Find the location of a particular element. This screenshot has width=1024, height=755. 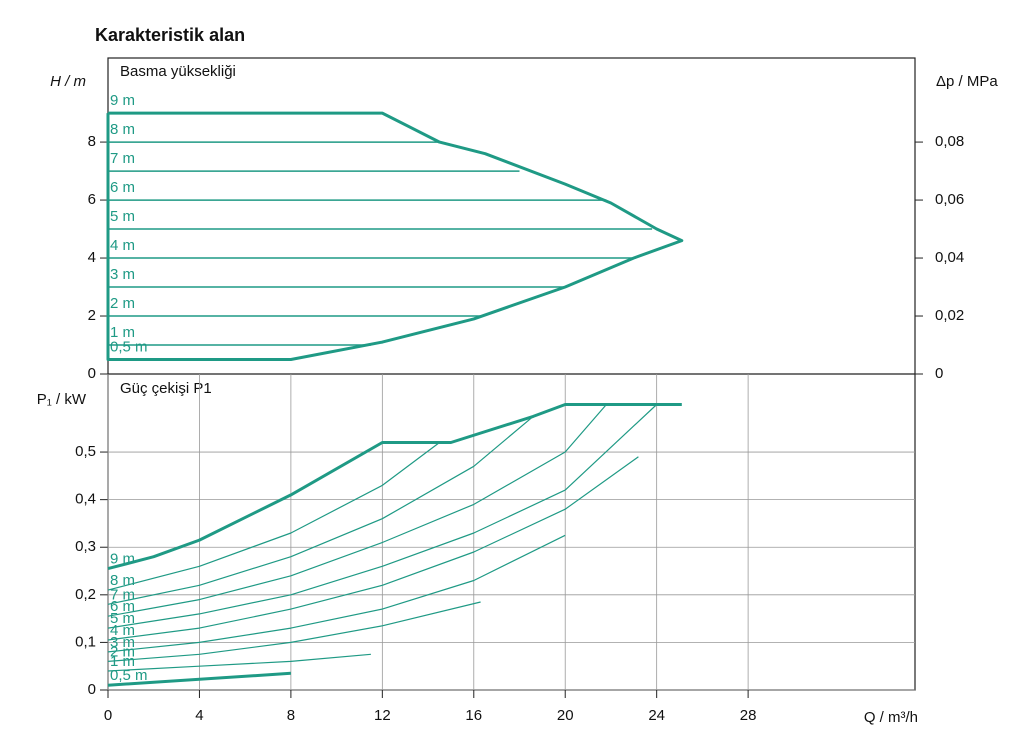

panel-title: Güç çekişi P1 is located at coordinates (166, 388).